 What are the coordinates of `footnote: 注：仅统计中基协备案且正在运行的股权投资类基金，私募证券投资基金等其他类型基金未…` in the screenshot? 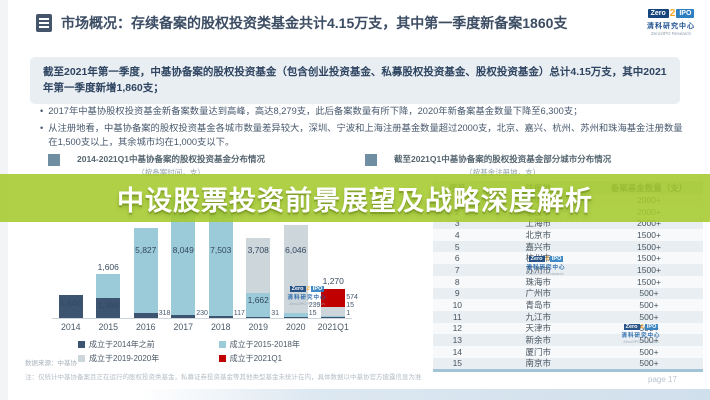 It's located at (223, 377).